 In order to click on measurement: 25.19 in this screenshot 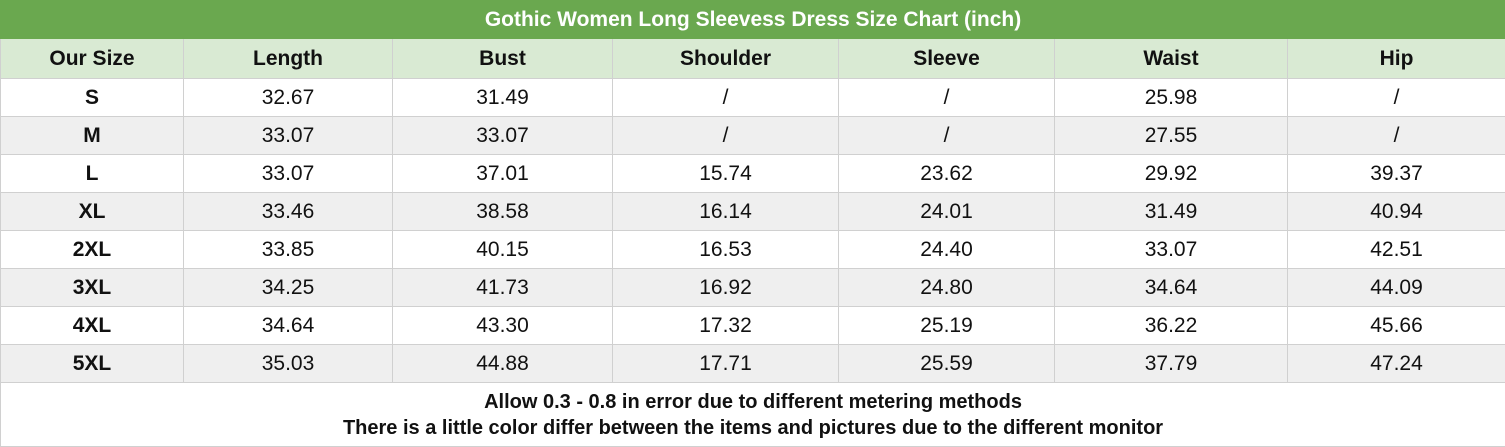, I will do `click(947, 326)`.